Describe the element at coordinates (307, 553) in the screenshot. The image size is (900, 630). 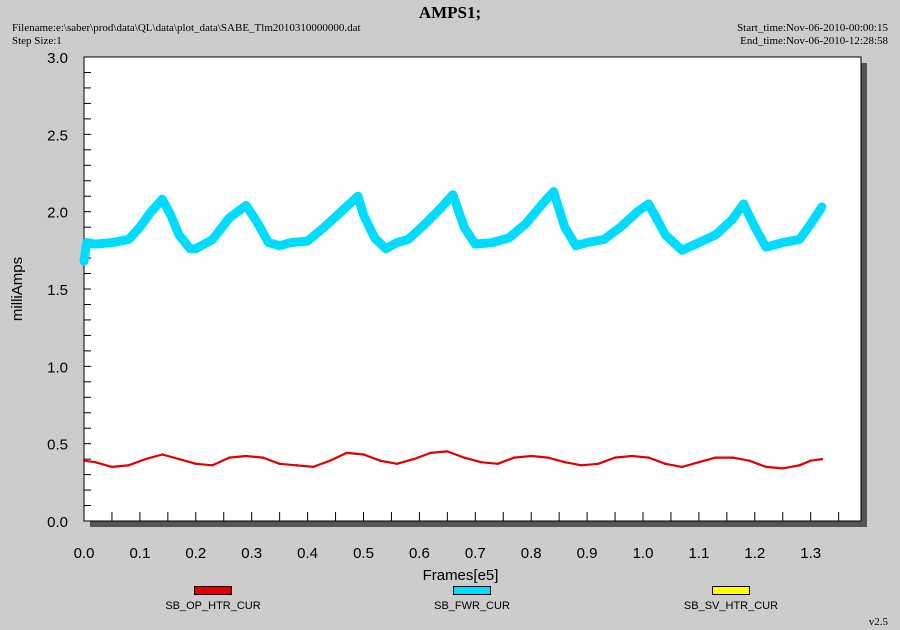
I see `x-tick-label: 0.4` at that location.